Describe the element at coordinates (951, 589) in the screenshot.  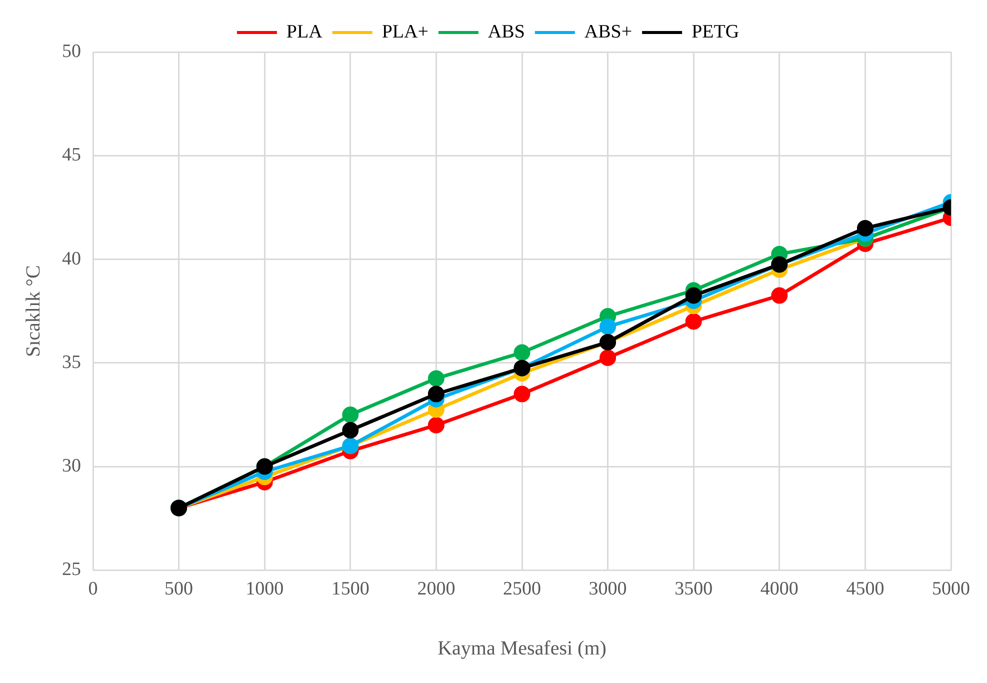
I see `x-tick-label: 5000` at that location.